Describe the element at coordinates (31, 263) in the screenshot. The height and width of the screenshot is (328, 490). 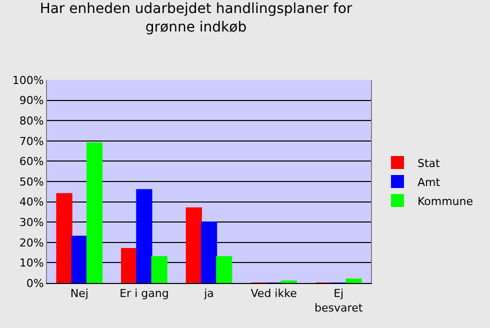
I see `y-tick-label: 10%` at that location.